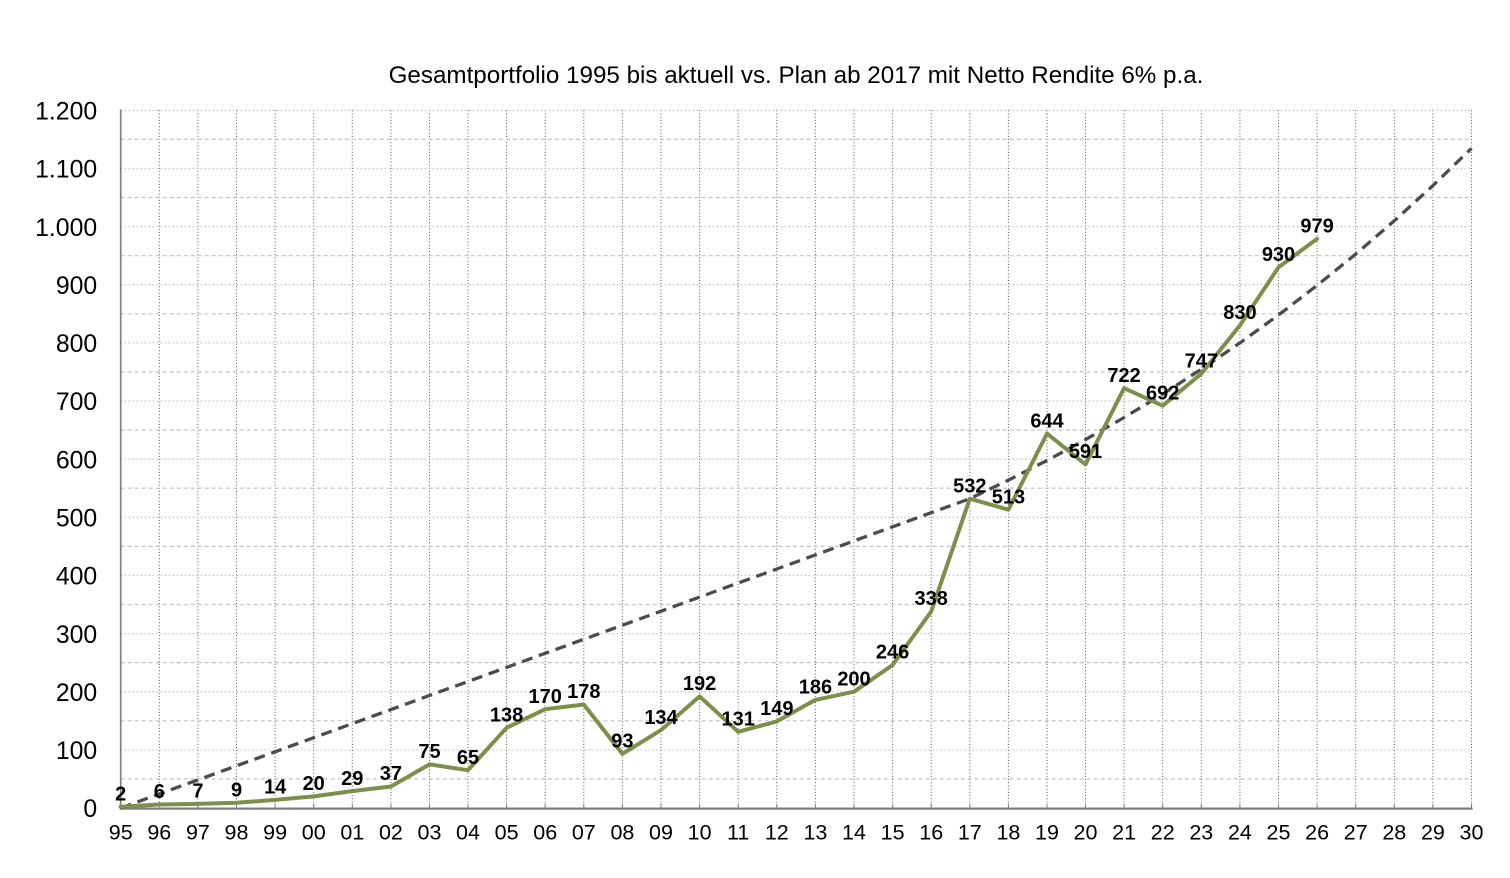  What do you see at coordinates (507, 833) in the screenshot?
I see `svg-text: 05` at bounding box center [507, 833].